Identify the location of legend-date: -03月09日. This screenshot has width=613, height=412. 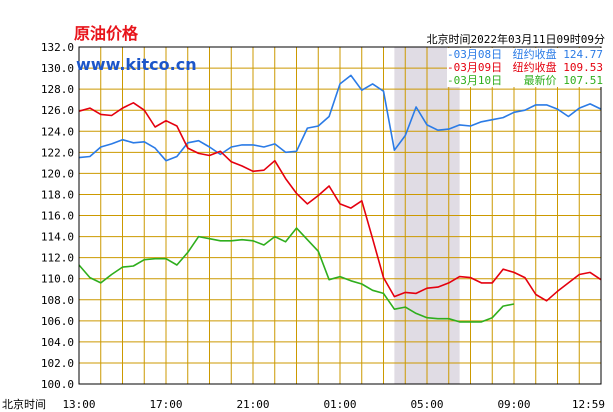
(475, 67).